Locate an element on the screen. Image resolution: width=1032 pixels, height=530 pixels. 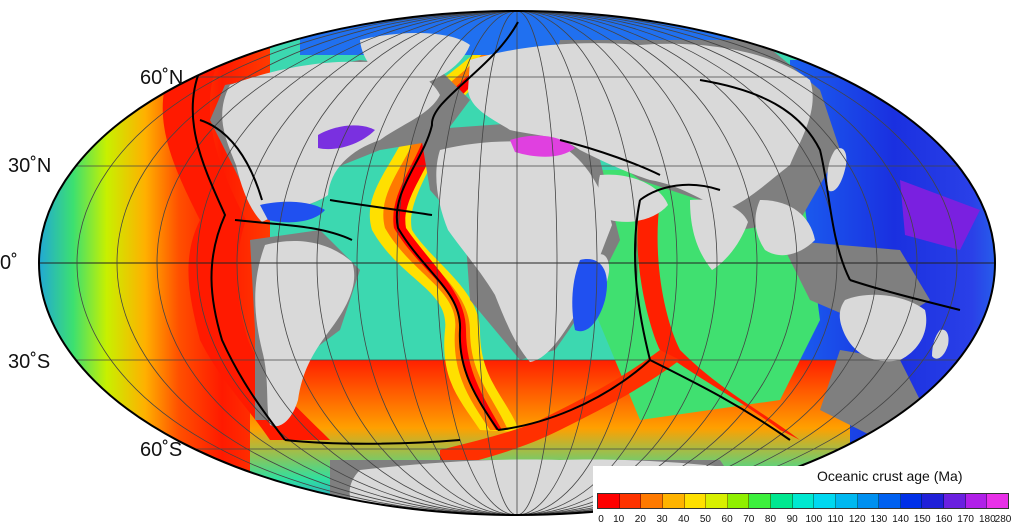
legend-tick: 10 is located at coordinates (619, 519).